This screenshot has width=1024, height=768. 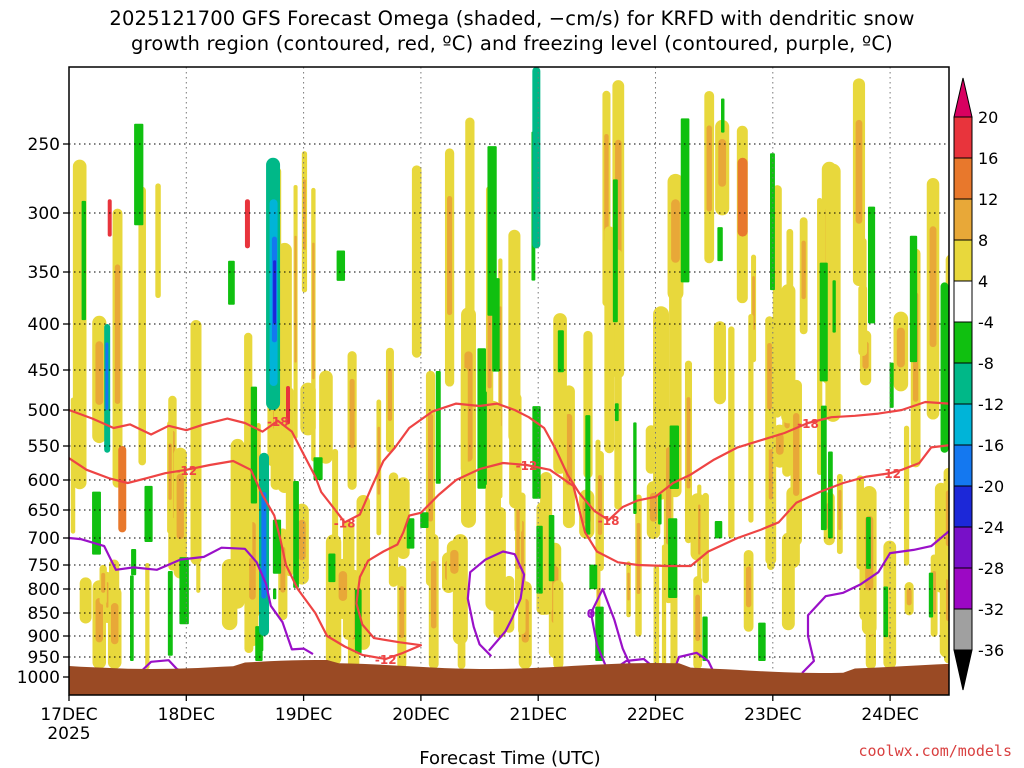 I want to click on x-tick-label: 18DEC, so click(x=186, y=715).